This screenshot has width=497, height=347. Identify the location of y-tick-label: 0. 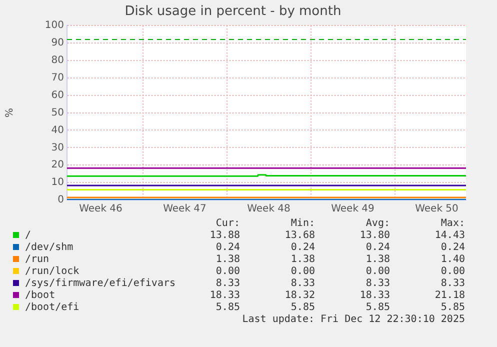
(61, 200).